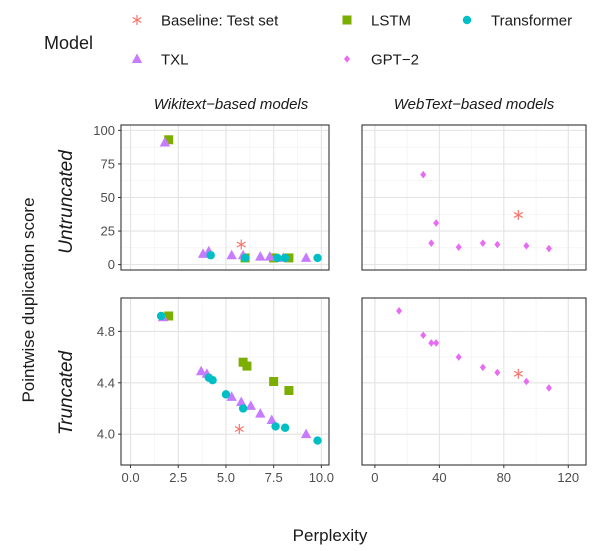  I want to click on y-tick-label: 4.0, so click(106, 434).